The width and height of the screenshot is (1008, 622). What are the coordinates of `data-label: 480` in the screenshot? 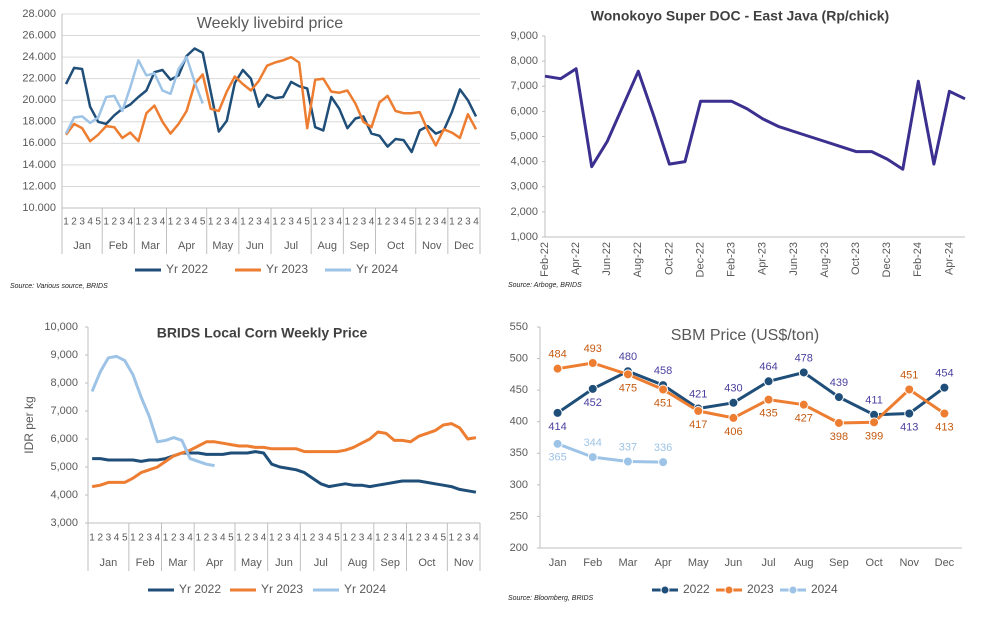 It's located at (628, 357).